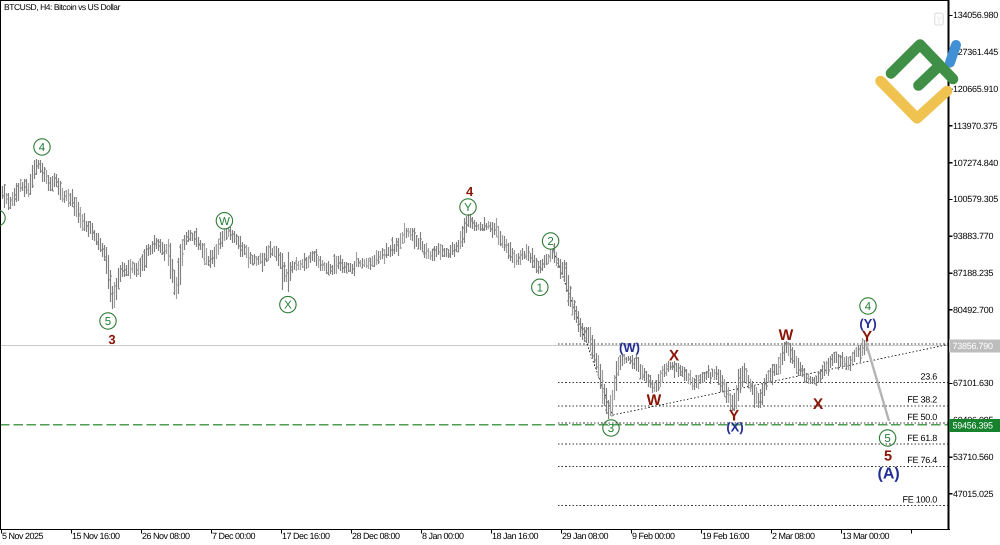  What do you see at coordinates (166, 536) in the screenshot?
I see `svg-text: 26 Nov 08:00` at bounding box center [166, 536].